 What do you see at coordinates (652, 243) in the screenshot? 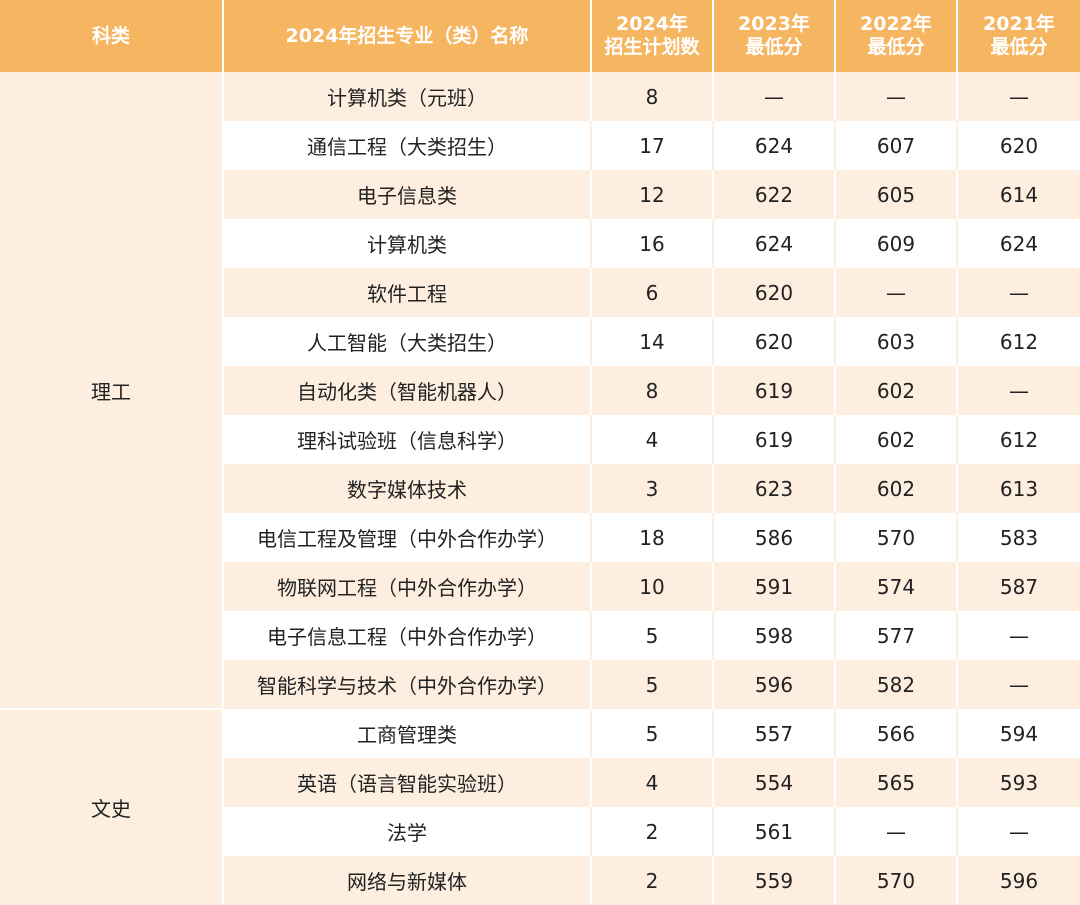
I see `table-row: 计算机类 16 624 609 624` at bounding box center [652, 243].